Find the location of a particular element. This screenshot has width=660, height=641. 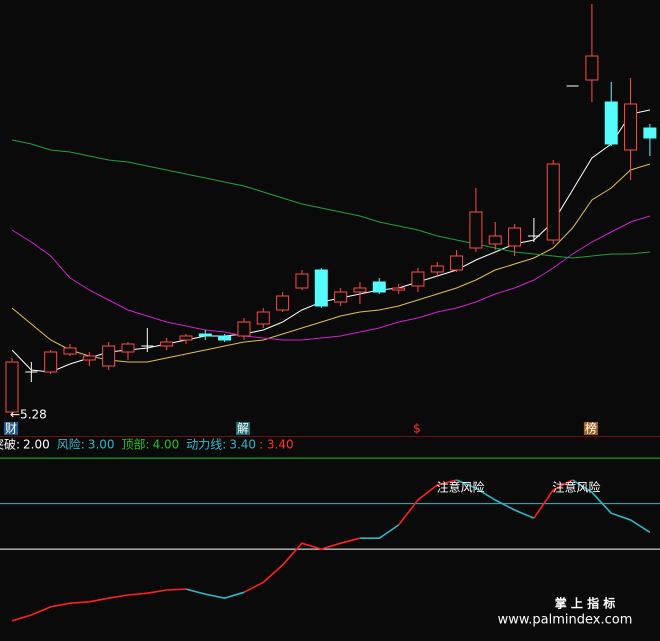

marker: $ is located at coordinates (417, 429).